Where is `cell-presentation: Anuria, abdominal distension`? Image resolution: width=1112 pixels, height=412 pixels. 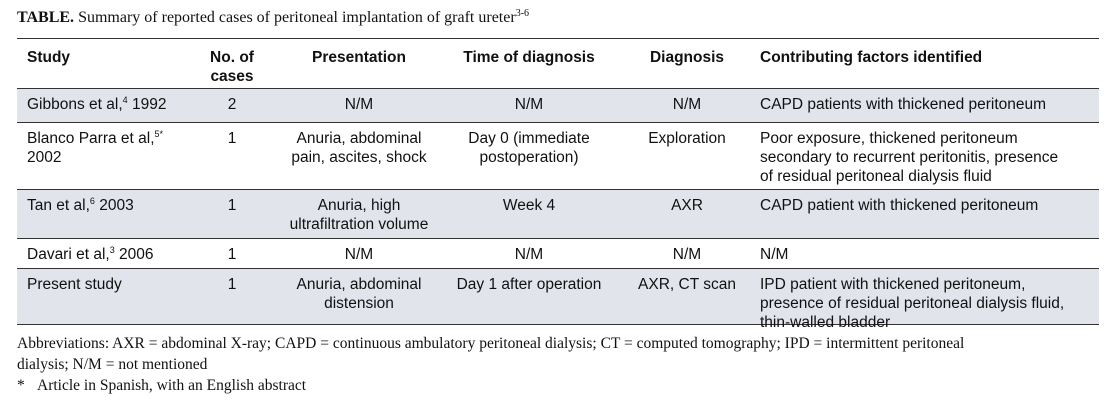
cell-presentation: Anuria, abdominal distension is located at coordinates (359, 294).